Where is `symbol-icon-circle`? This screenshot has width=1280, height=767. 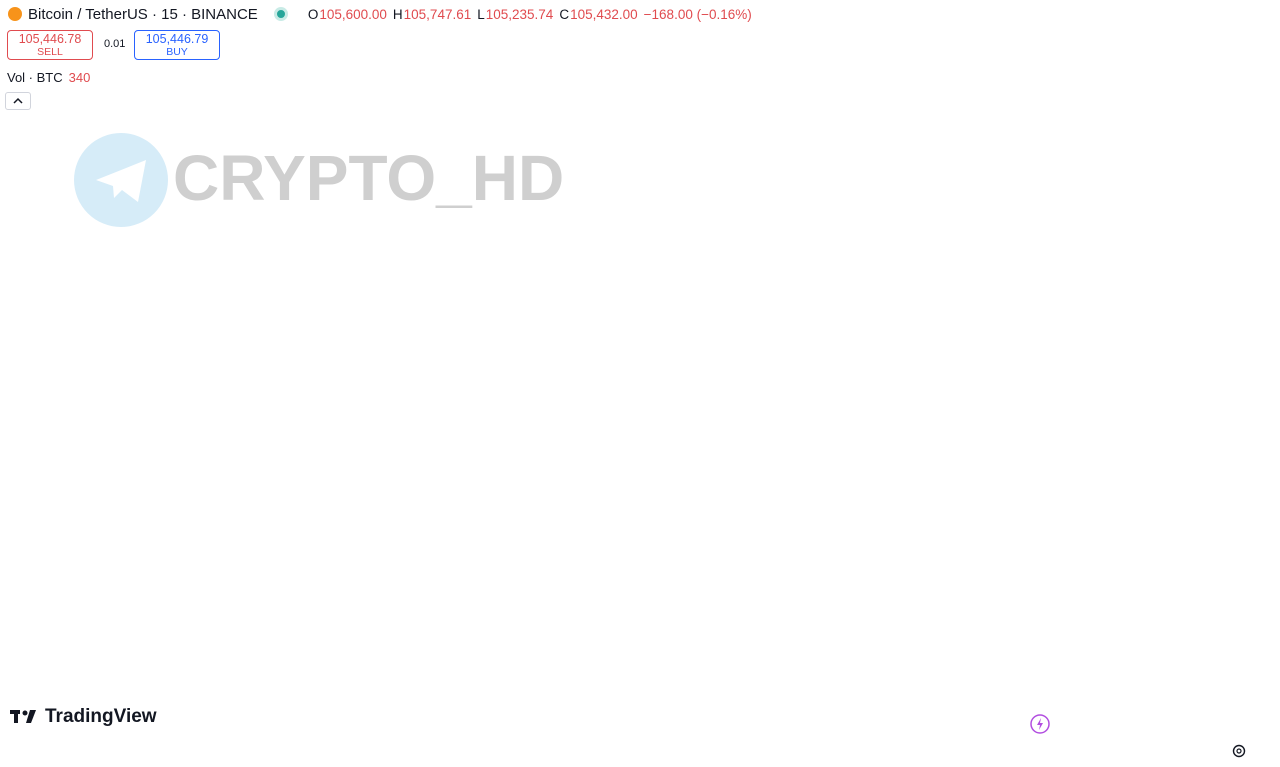 symbol-icon-circle is located at coordinates (15, 14).